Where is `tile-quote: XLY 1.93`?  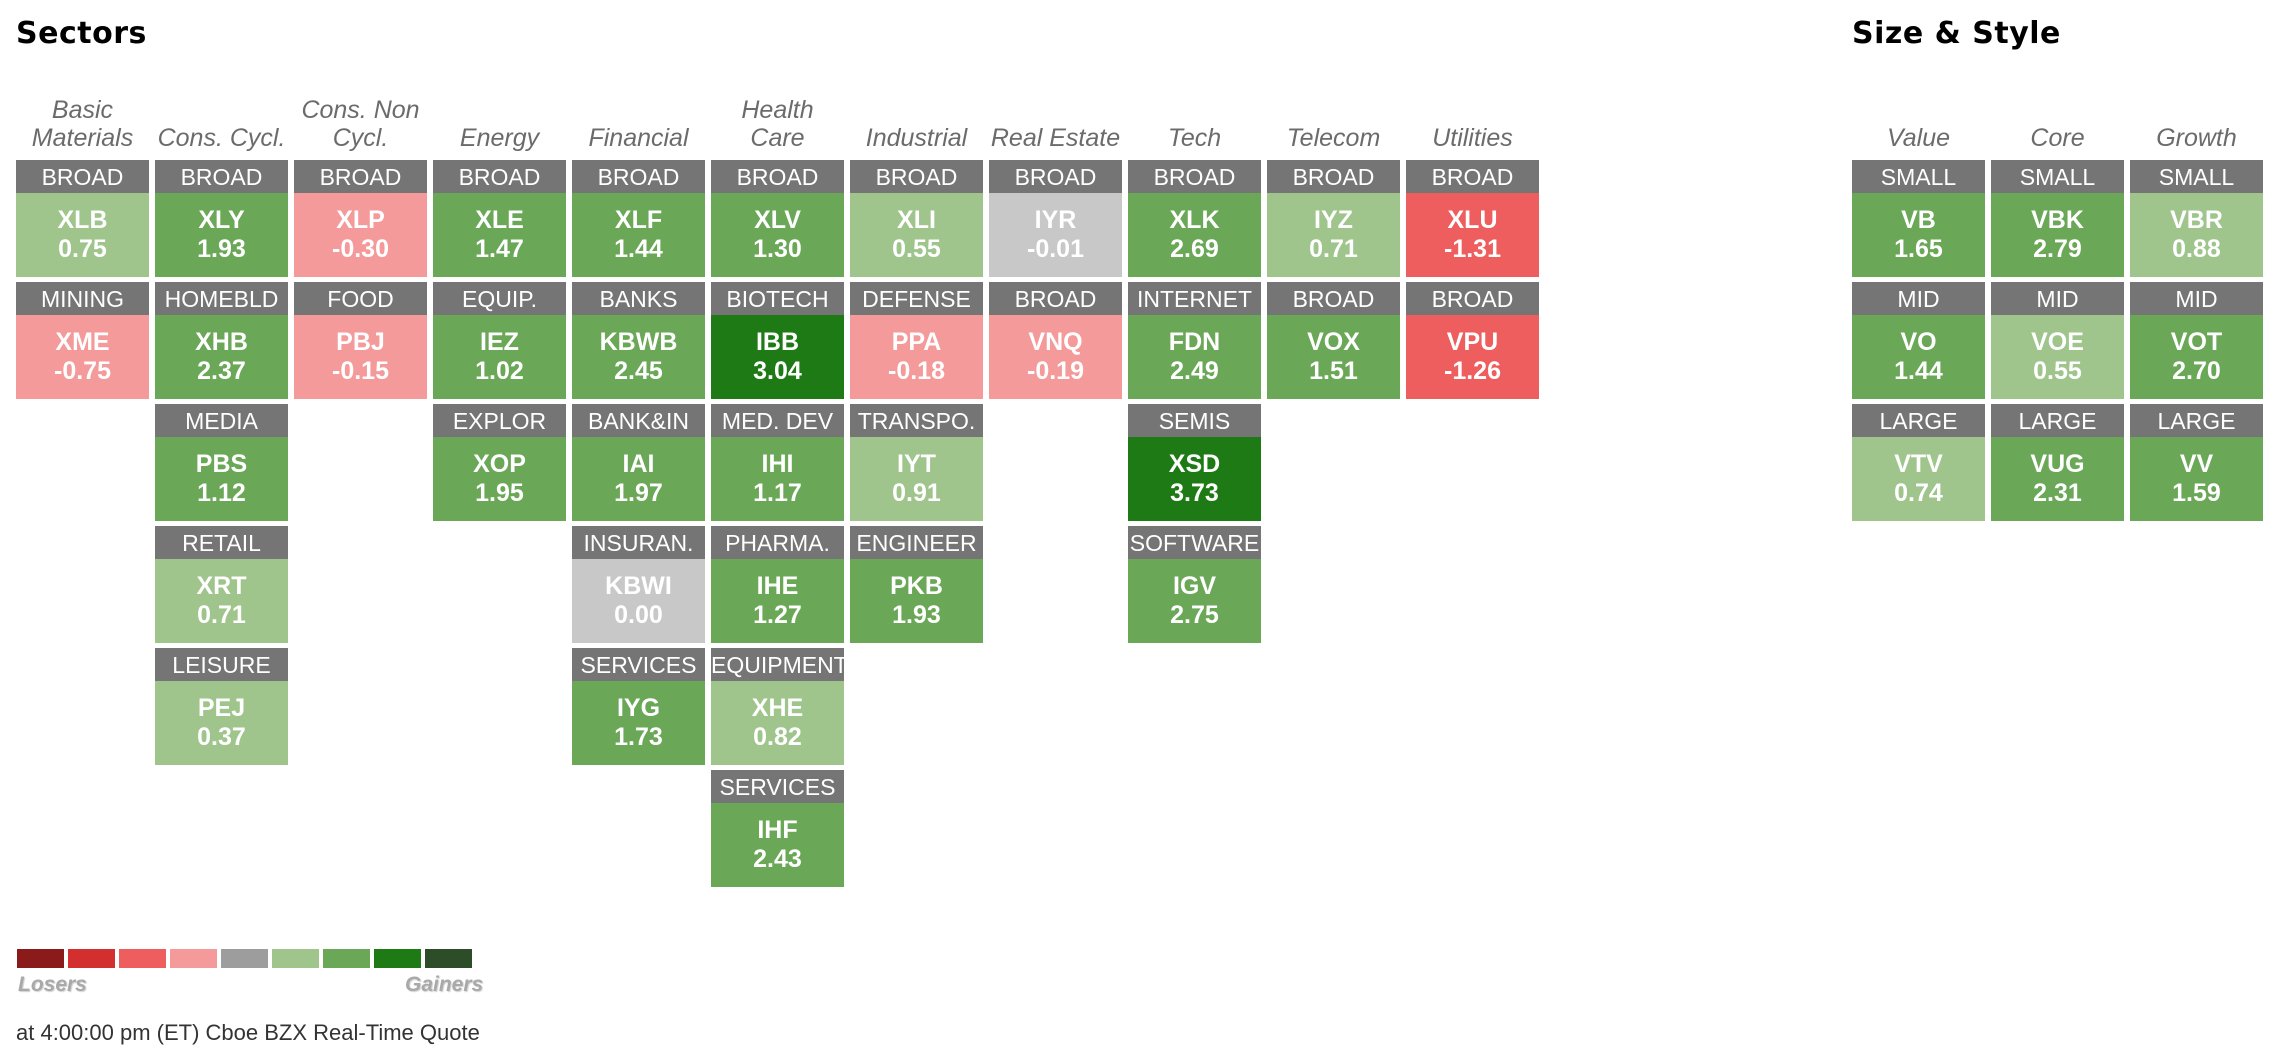
tile-quote: XLY 1.93 is located at coordinates (221, 235).